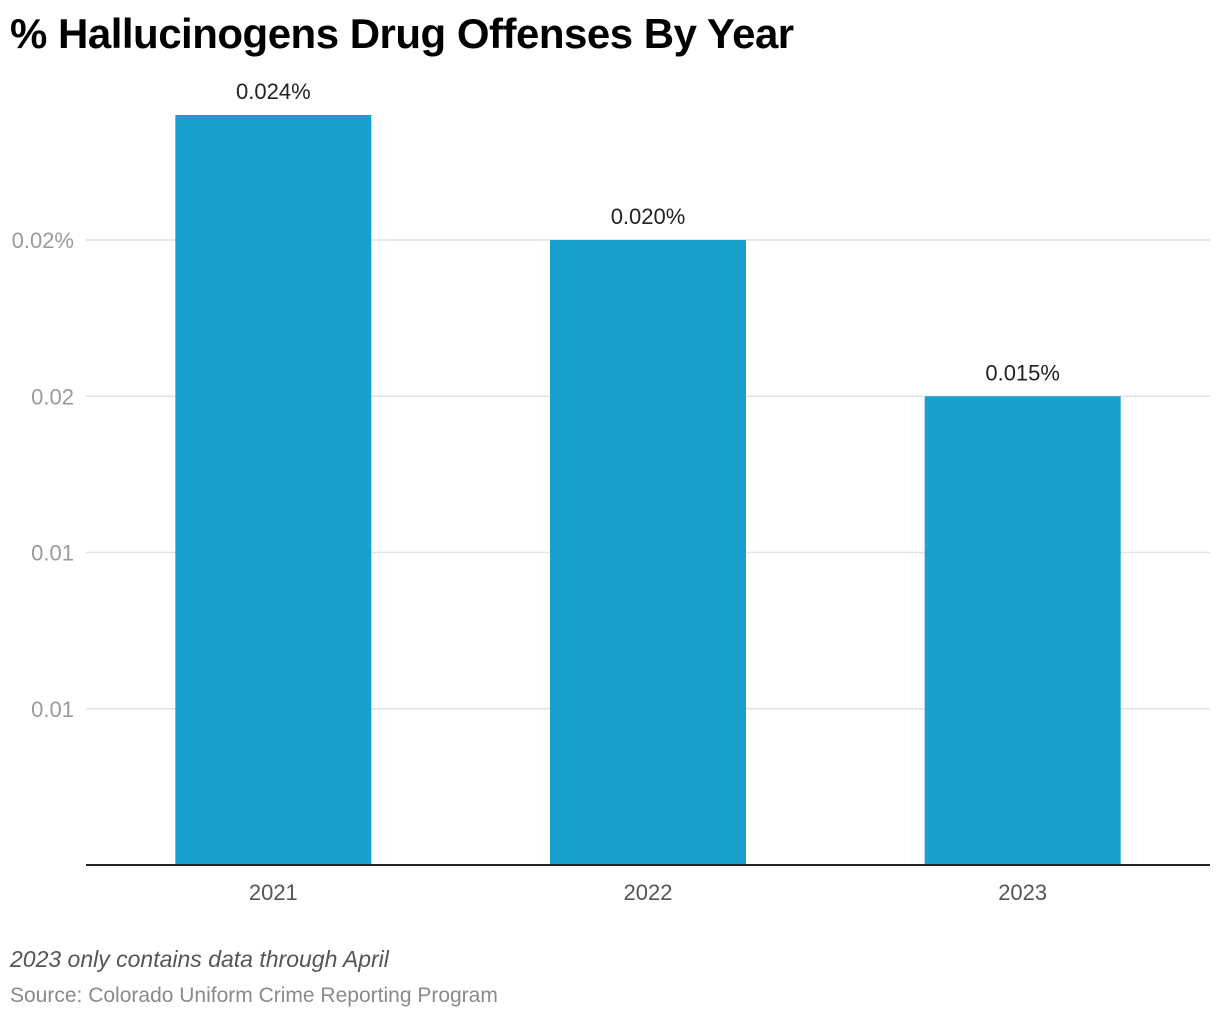 The image size is (1220, 1020). I want to click on data-label-2021: 0.024%, so click(273, 91).